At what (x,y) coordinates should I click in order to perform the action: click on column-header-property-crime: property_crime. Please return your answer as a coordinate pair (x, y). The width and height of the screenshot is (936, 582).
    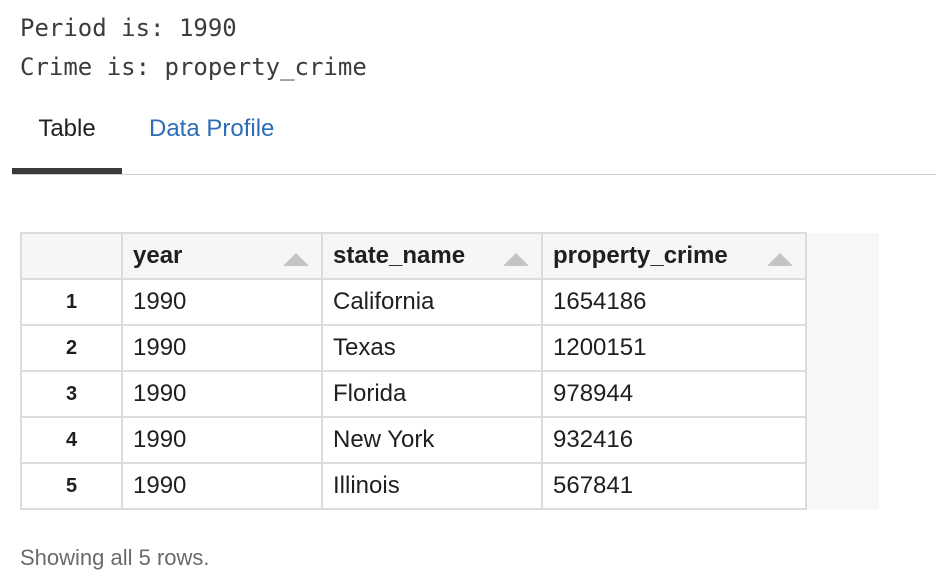
    Looking at the image, I should click on (674, 256).